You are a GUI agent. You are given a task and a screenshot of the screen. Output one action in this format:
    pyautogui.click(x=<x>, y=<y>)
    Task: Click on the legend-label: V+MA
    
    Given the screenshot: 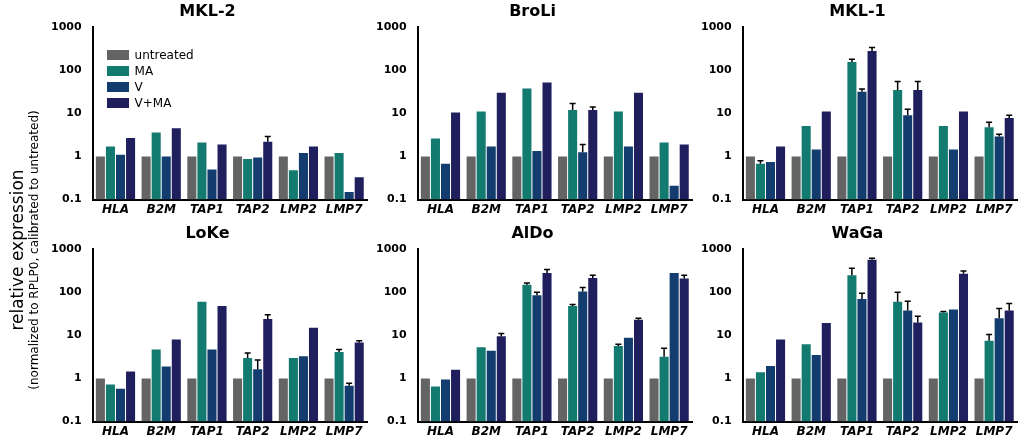 What is the action you would take?
    pyautogui.click(x=153, y=103)
    